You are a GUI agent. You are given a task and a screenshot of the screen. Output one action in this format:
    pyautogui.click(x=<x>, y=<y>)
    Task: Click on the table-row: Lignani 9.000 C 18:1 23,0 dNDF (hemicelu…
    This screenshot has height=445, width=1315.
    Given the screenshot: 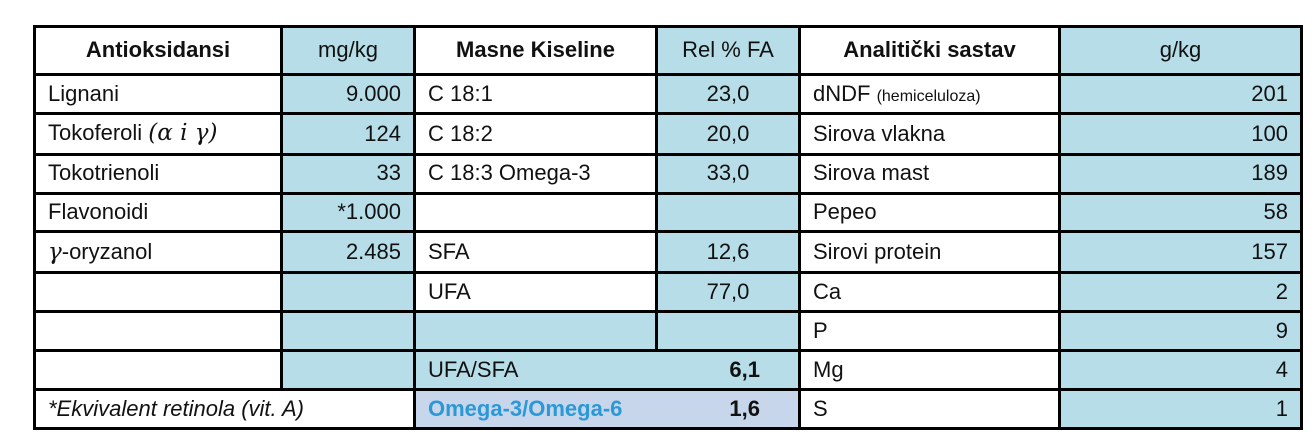 What is the action you would take?
    pyautogui.click(x=668, y=94)
    